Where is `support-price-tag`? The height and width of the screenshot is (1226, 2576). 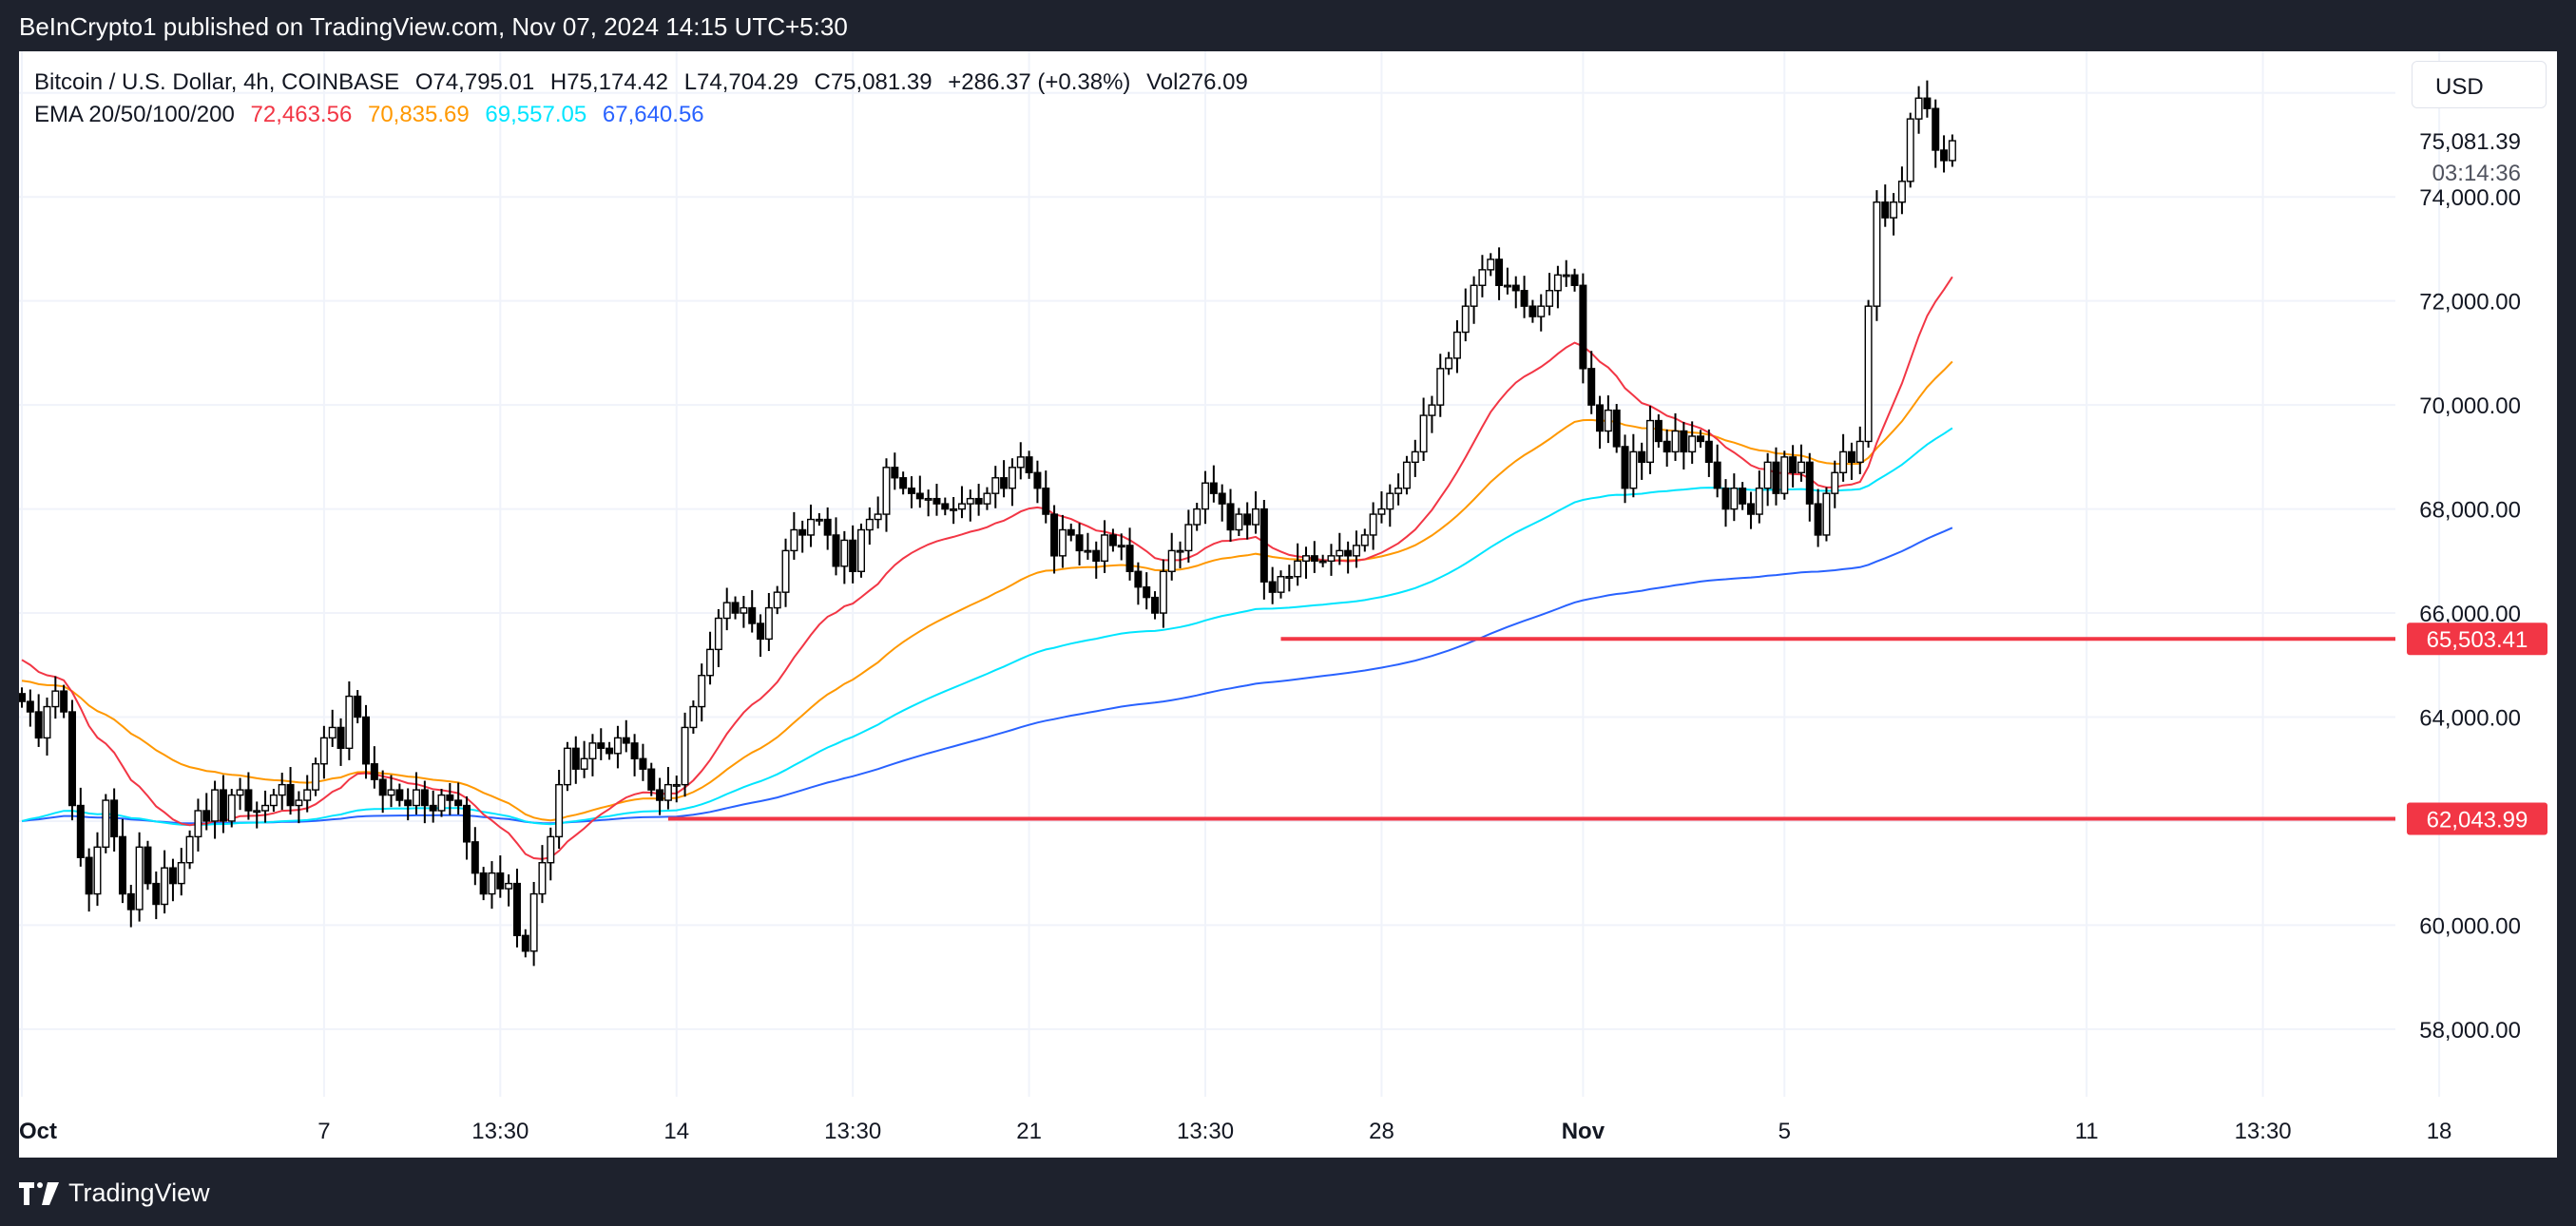 support-price-tag is located at coordinates (2477, 818).